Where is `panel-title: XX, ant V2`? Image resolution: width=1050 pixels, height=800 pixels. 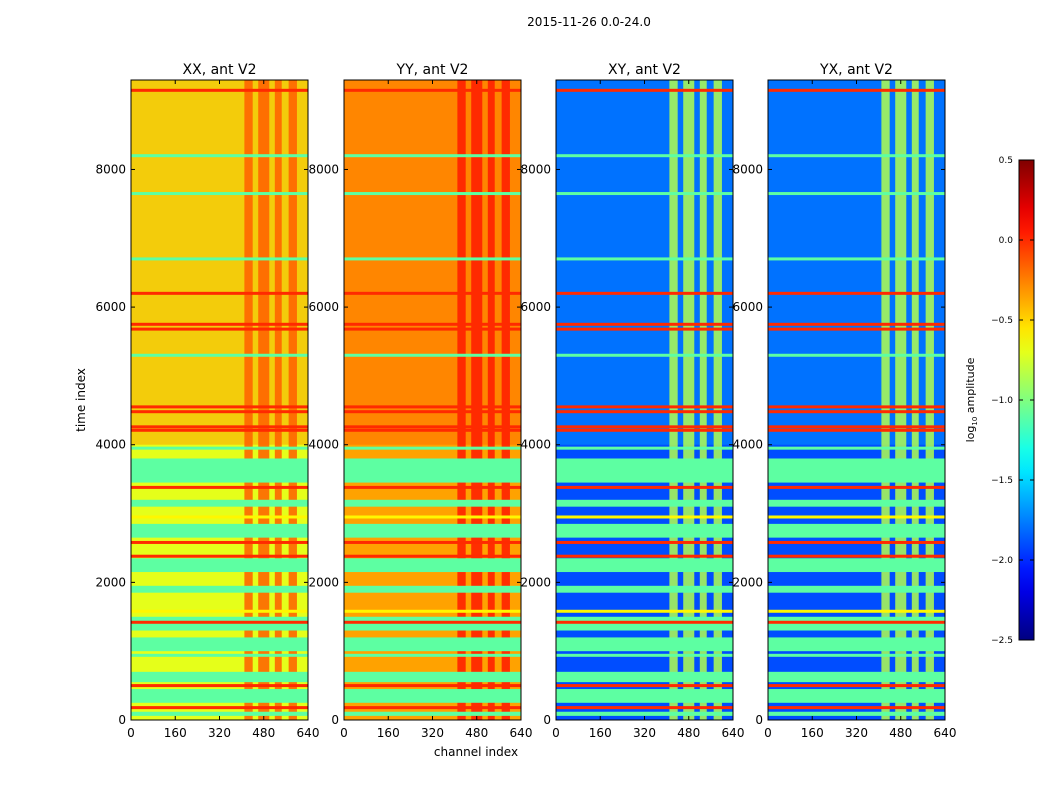 panel-title: XX, ant V2 is located at coordinates (220, 70).